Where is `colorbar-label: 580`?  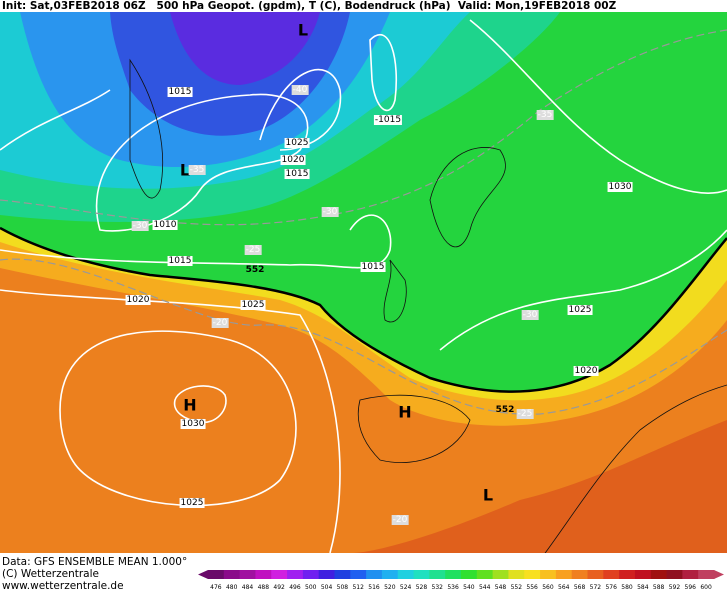
colorbar-label: 580 is located at coordinates (627, 587).